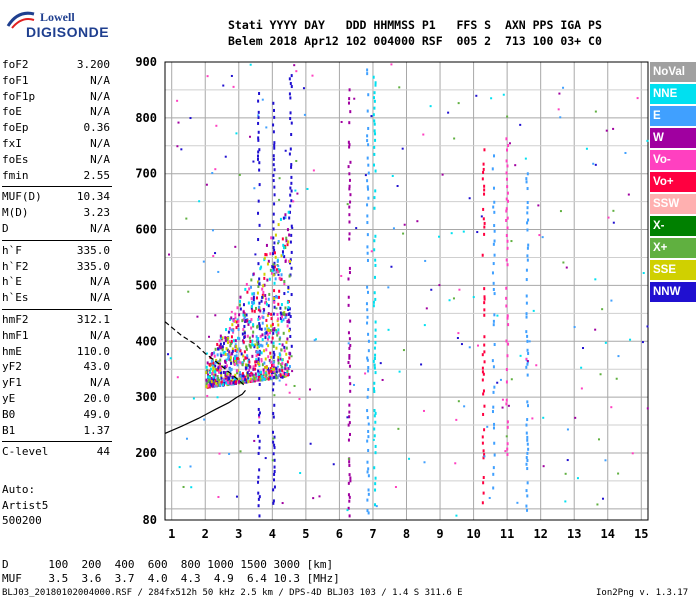 The image size is (700, 600). What do you see at coordinates (97, 430) in the screenshot?
I see `param-value: 1.37` at bounding box center [97, 430].